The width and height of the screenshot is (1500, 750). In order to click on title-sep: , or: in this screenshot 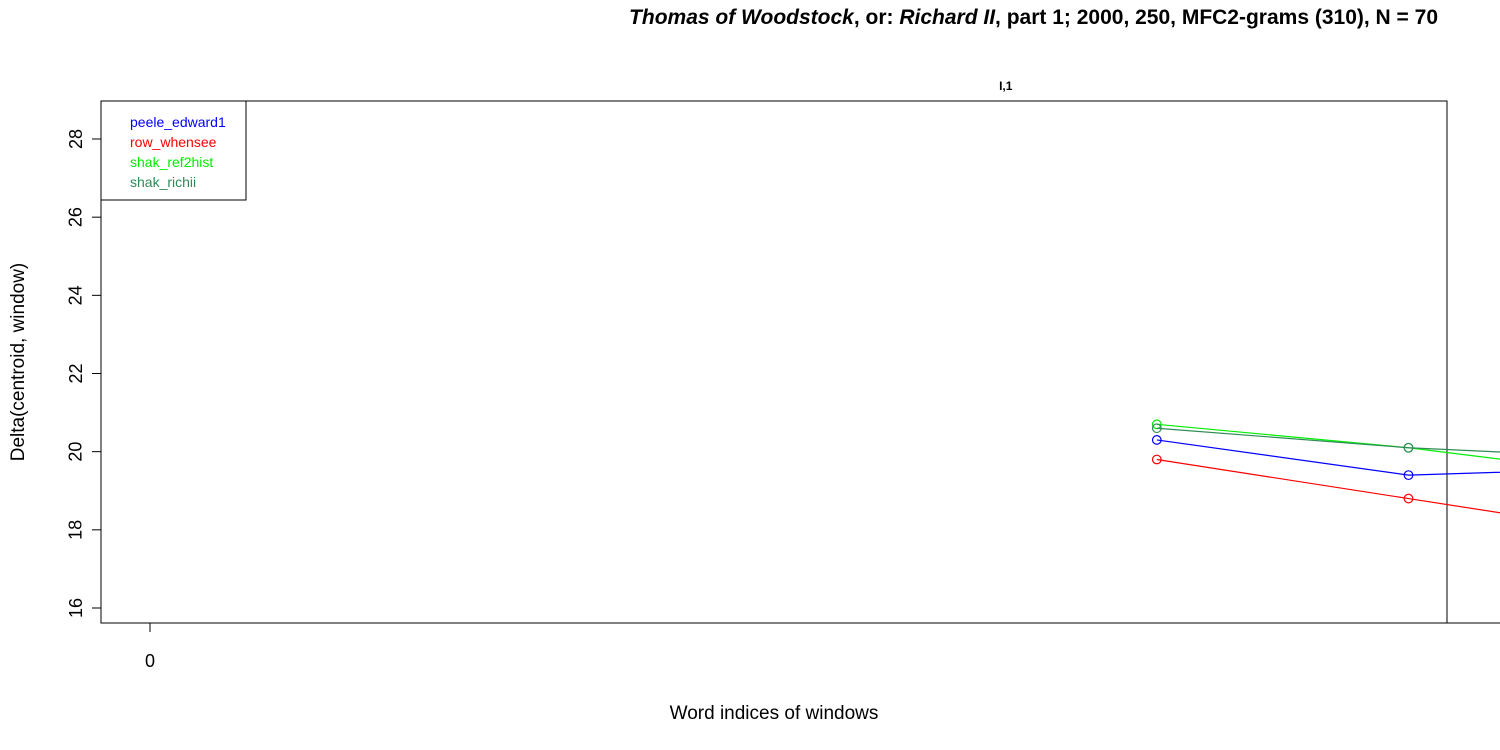, I will do `click(876, 17)`.